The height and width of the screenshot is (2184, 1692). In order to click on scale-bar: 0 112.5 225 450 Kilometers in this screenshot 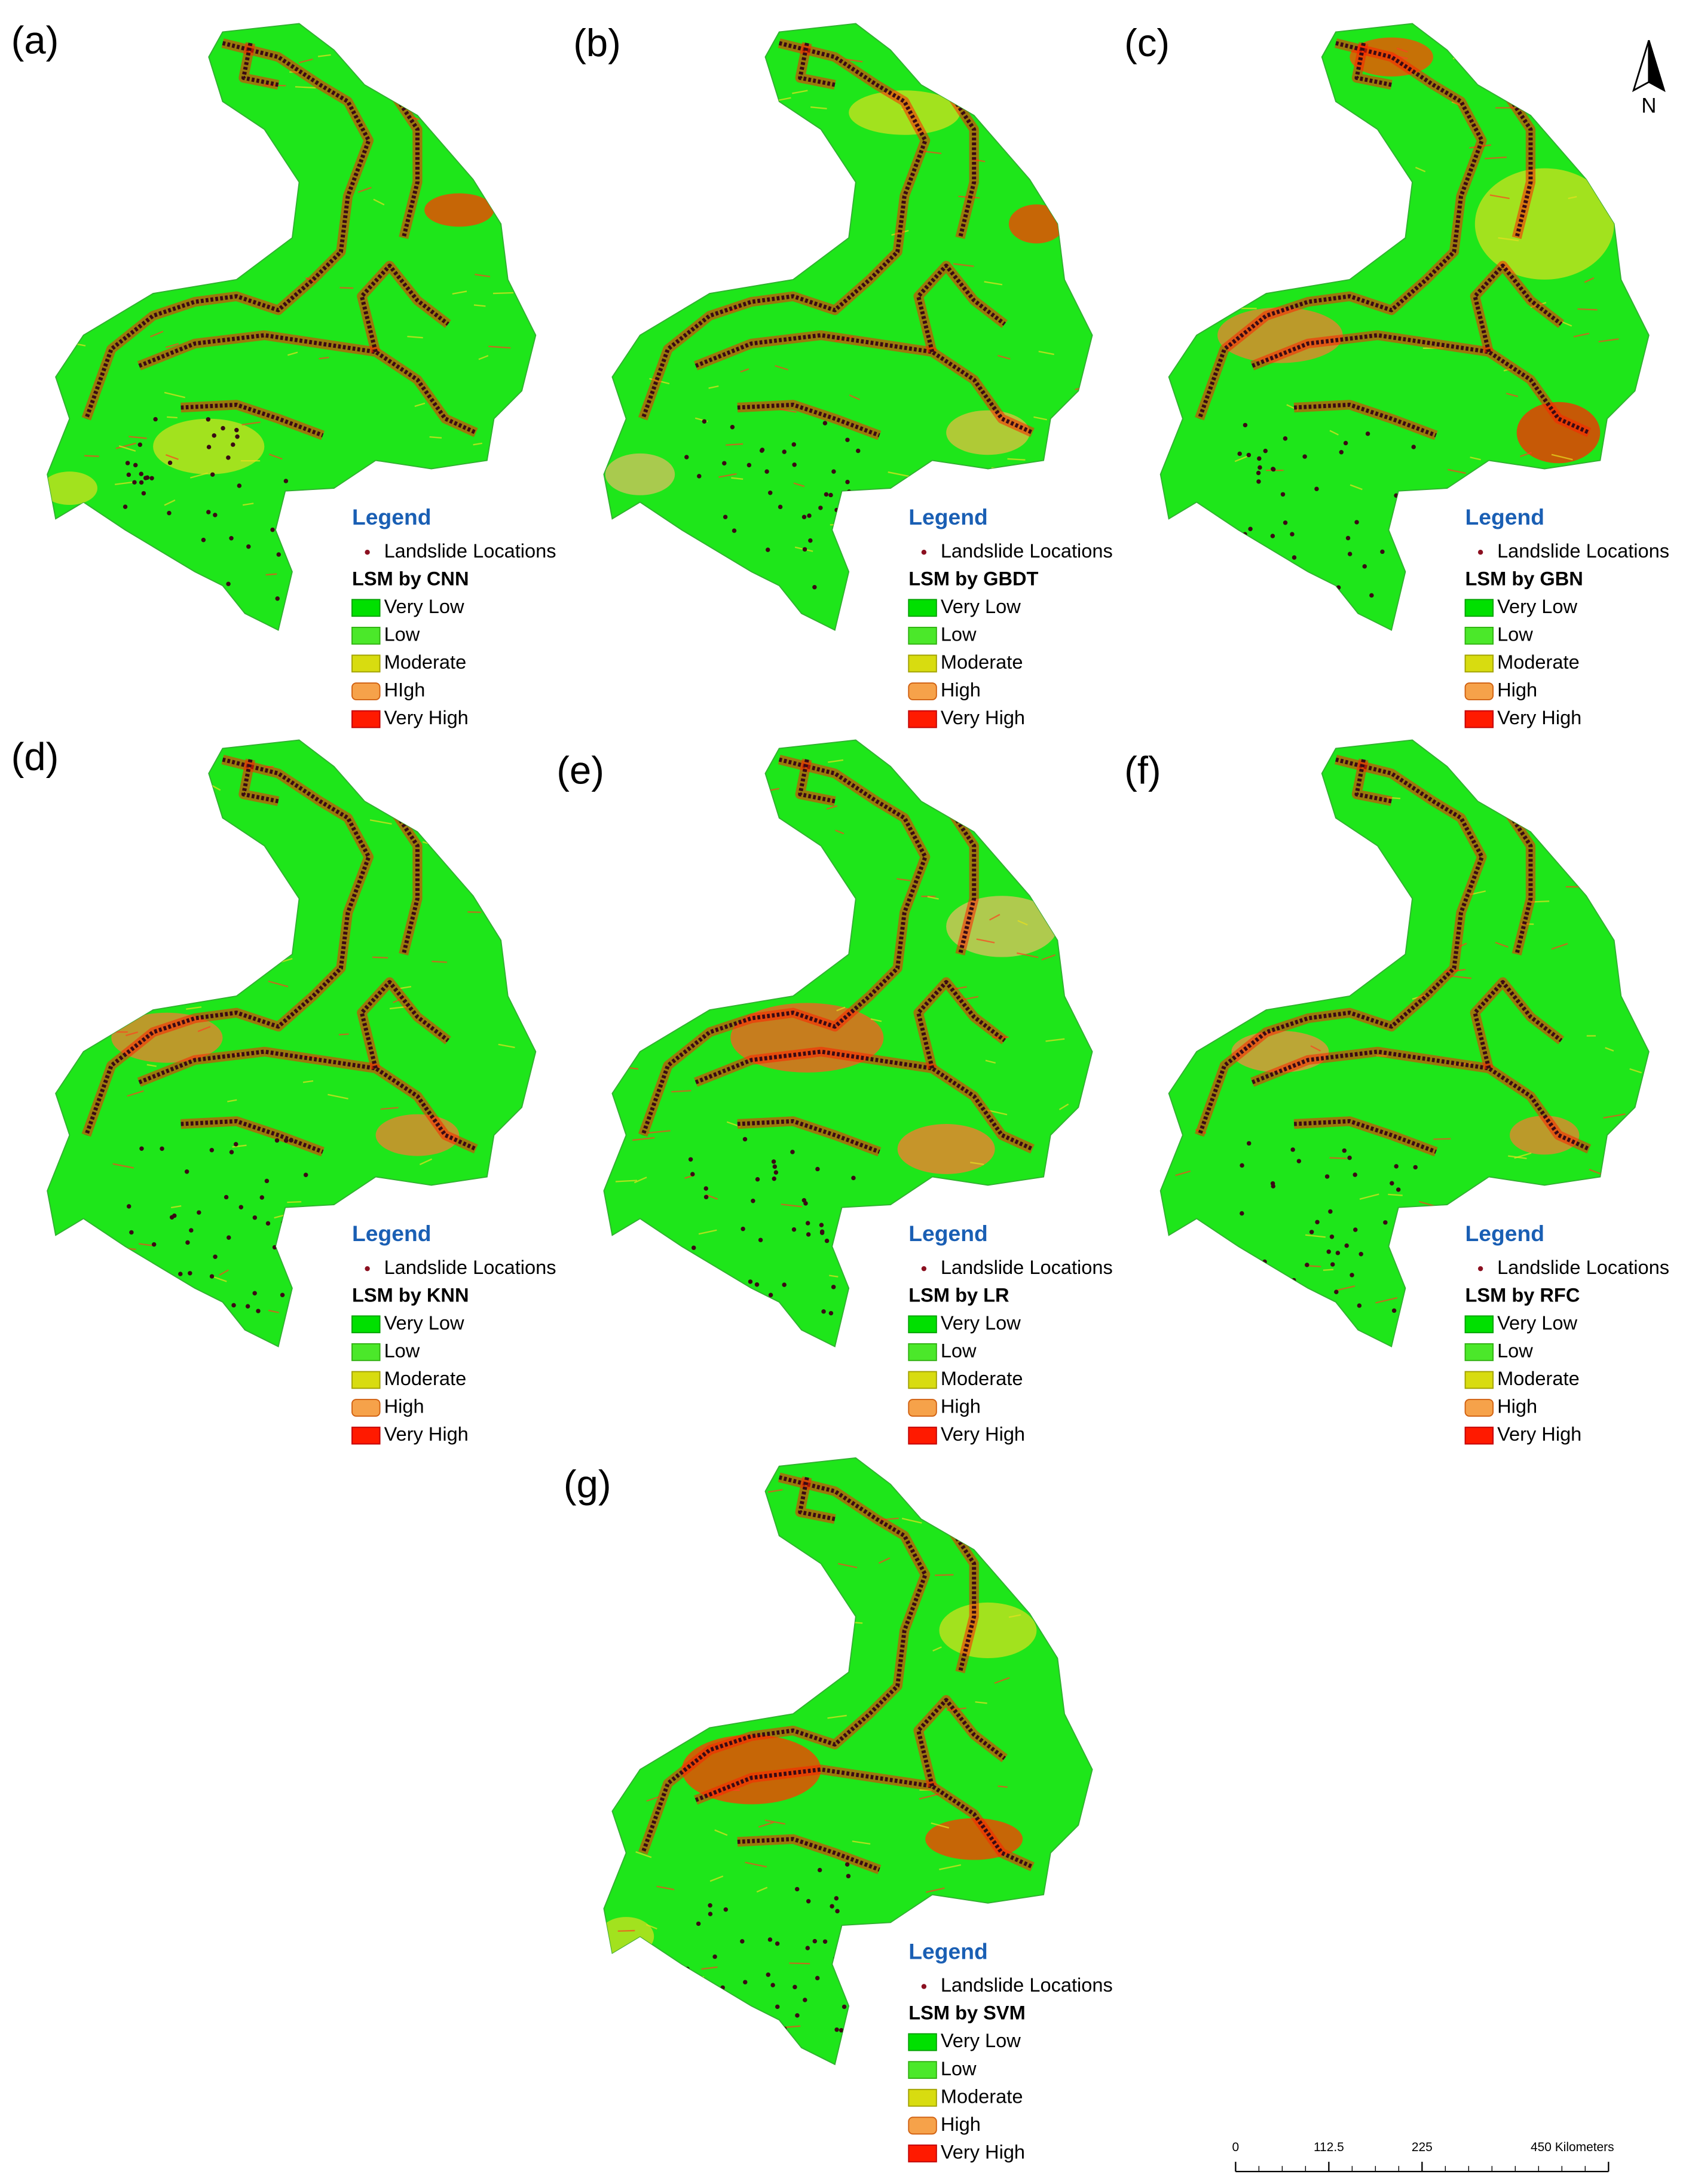, I will do `click(1423, 2156)`.